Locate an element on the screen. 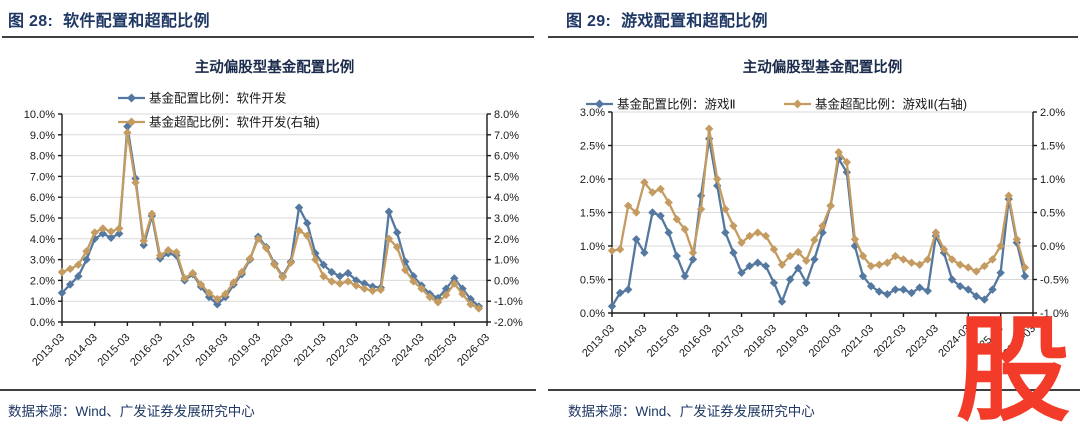  svg-text: 2024-03 is located at coordinates (408, 350).